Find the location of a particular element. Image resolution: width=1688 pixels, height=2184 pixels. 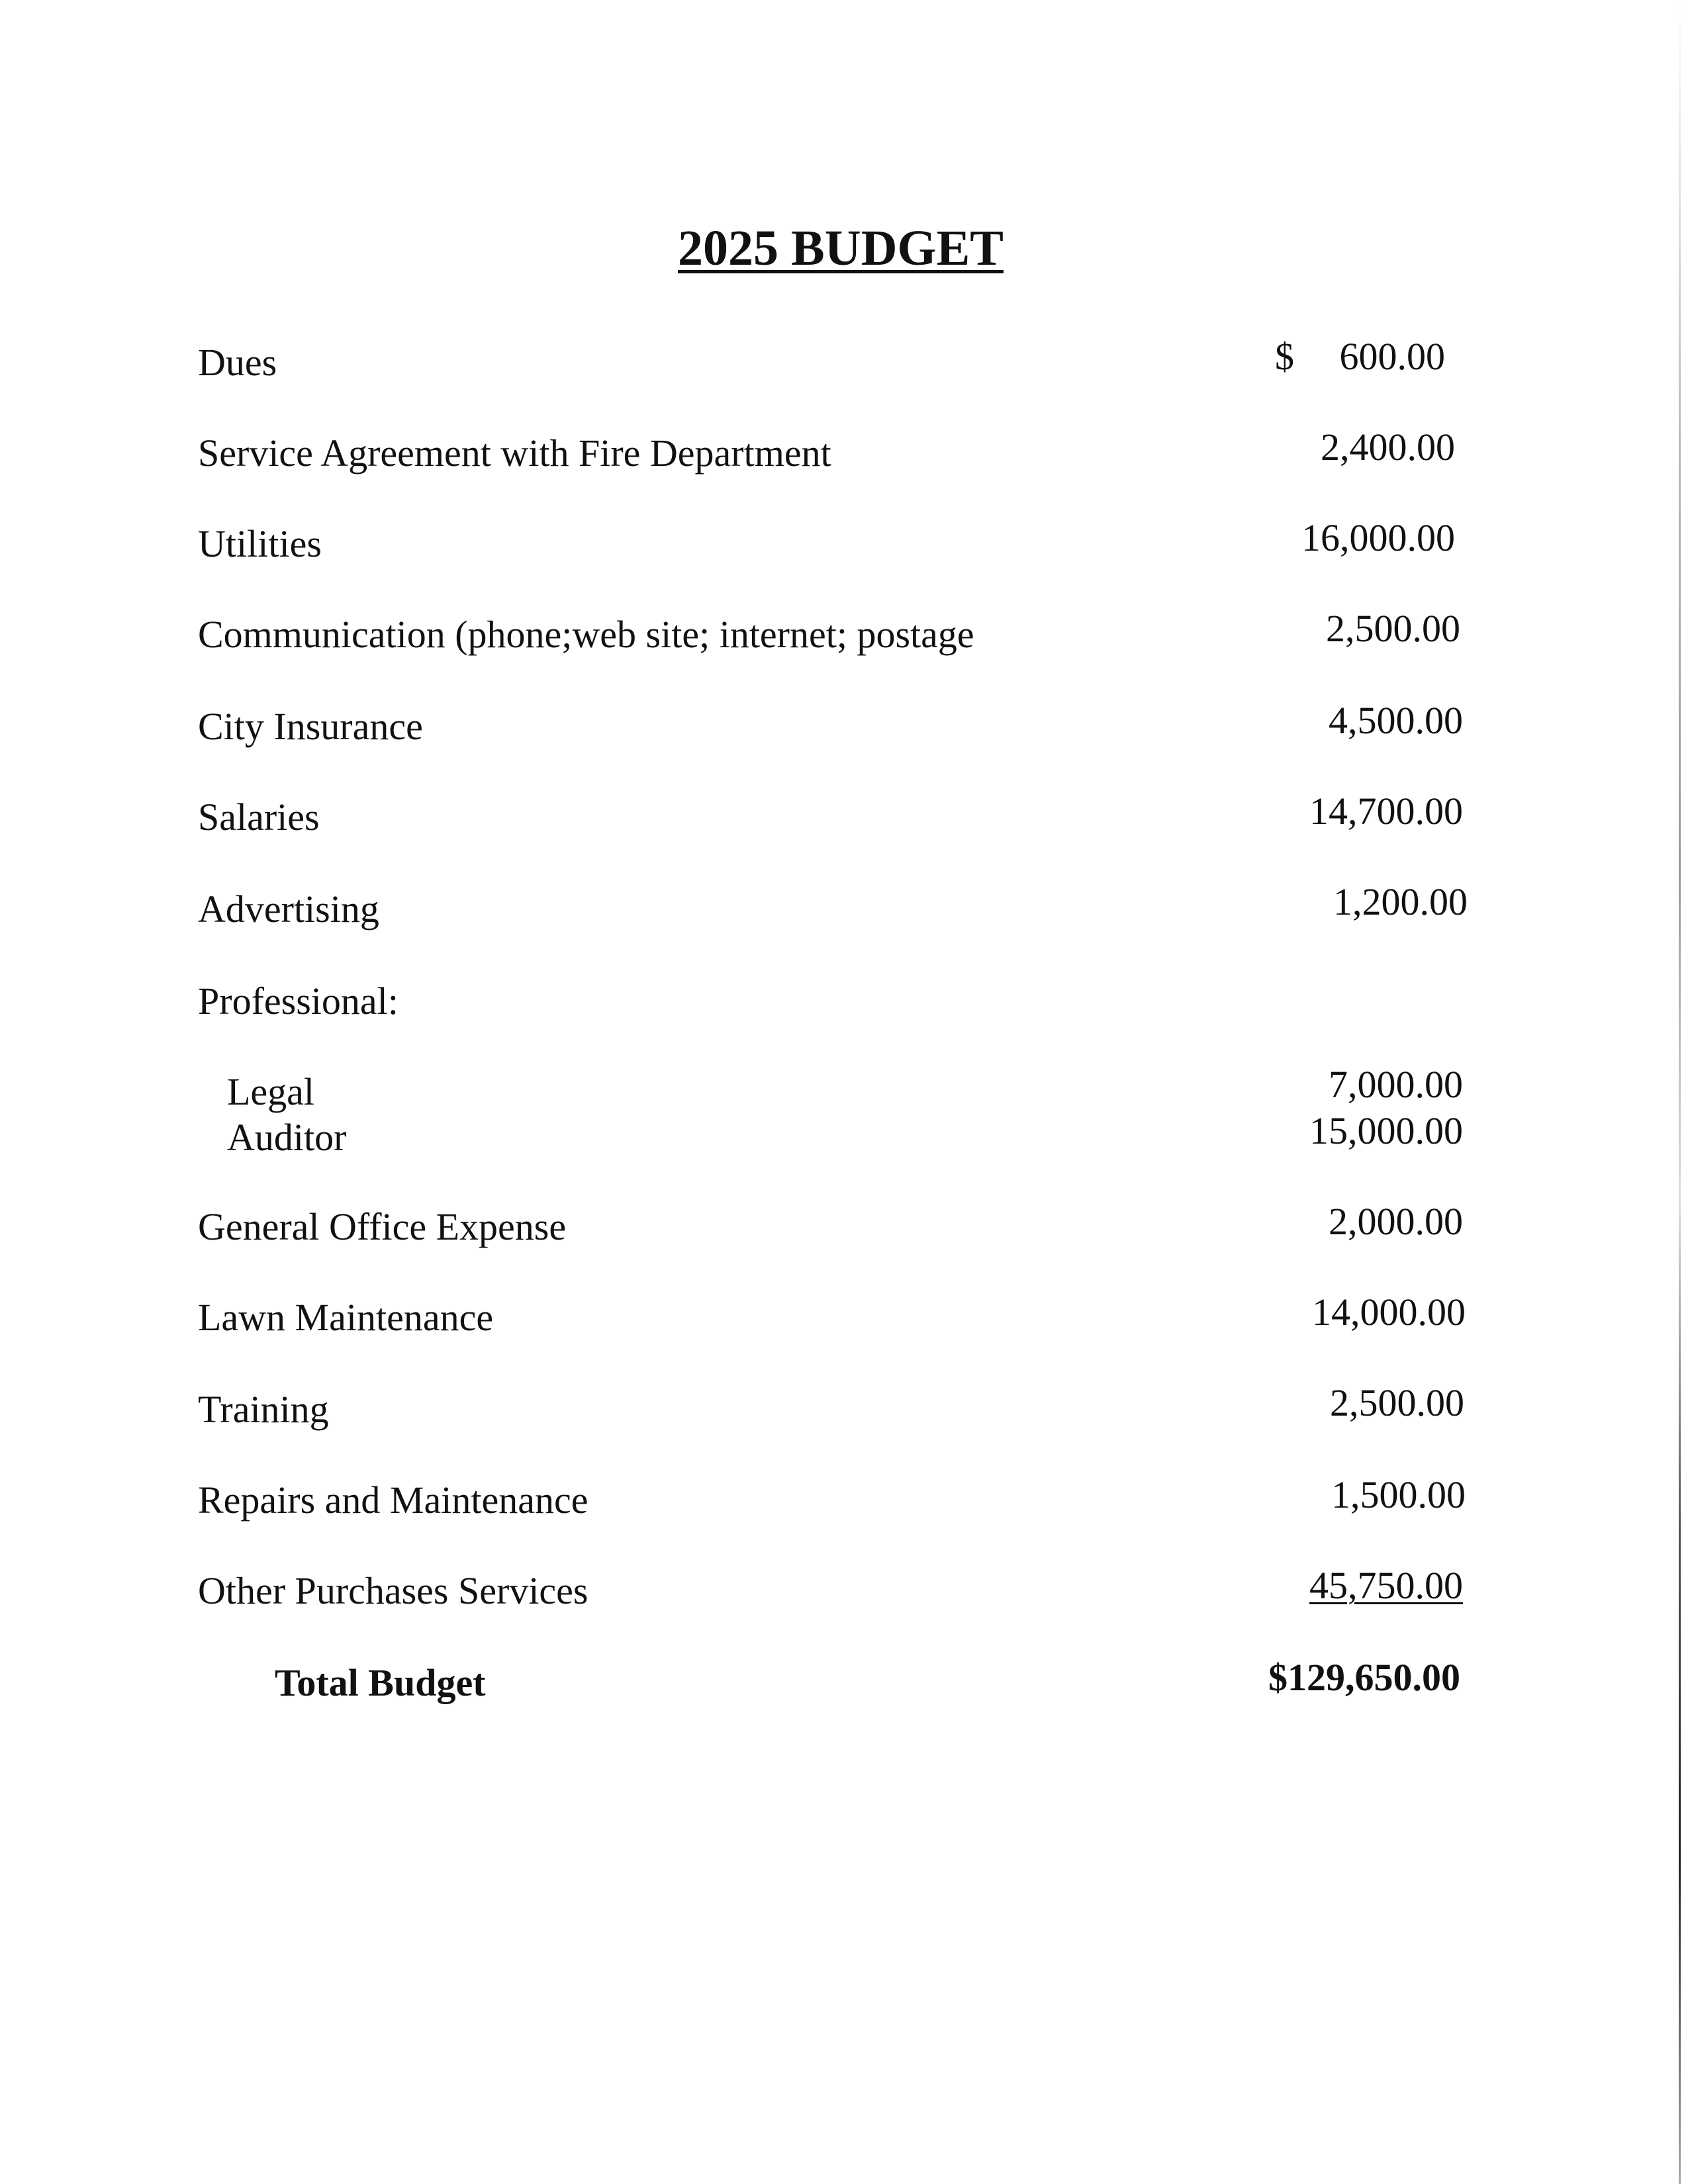

line-item-label: Training is located at coordinates (263, 1410).